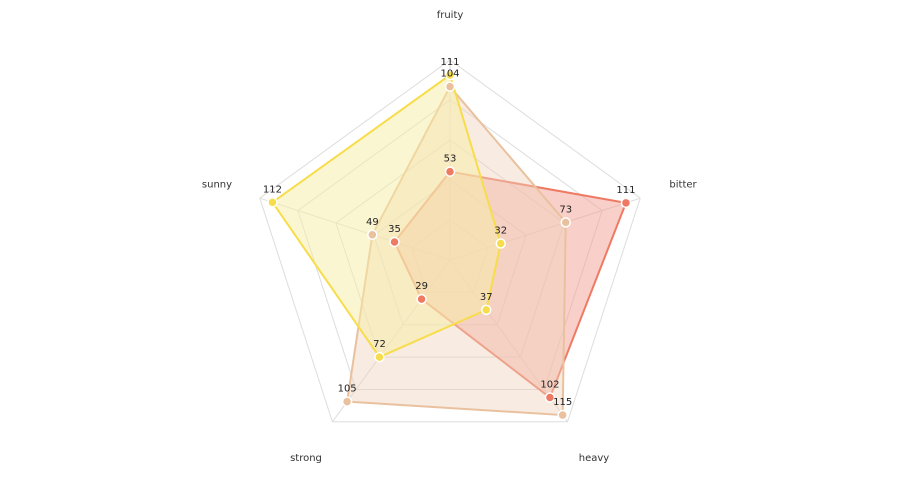 The image size is (900, 500). I want to click on data-point-3-sunny, so click(272, 202).